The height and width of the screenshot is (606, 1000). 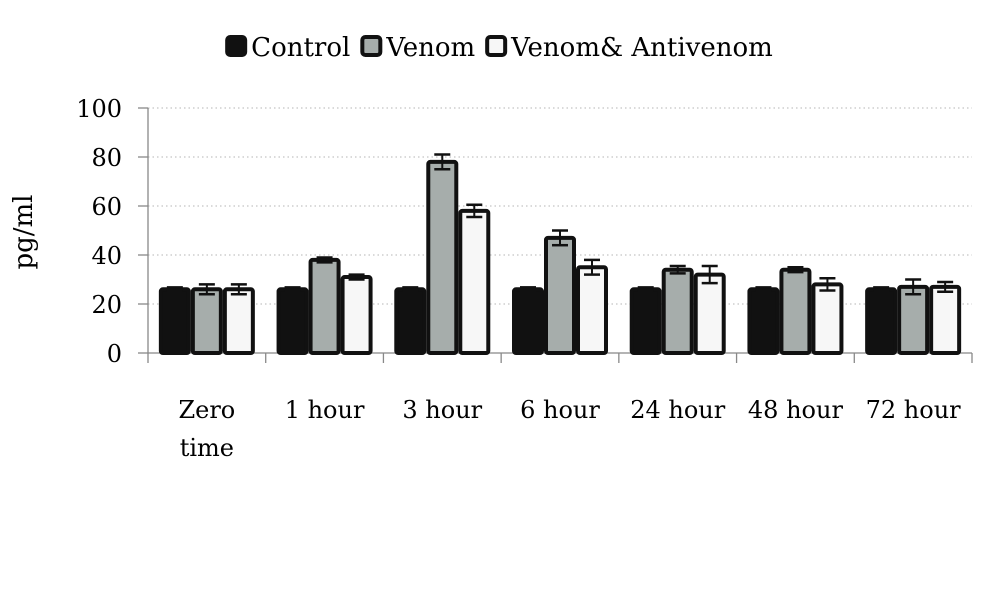 I want to click on chart-legend: Control Venom Venom& Antivenom, so click(x=499, y=48).